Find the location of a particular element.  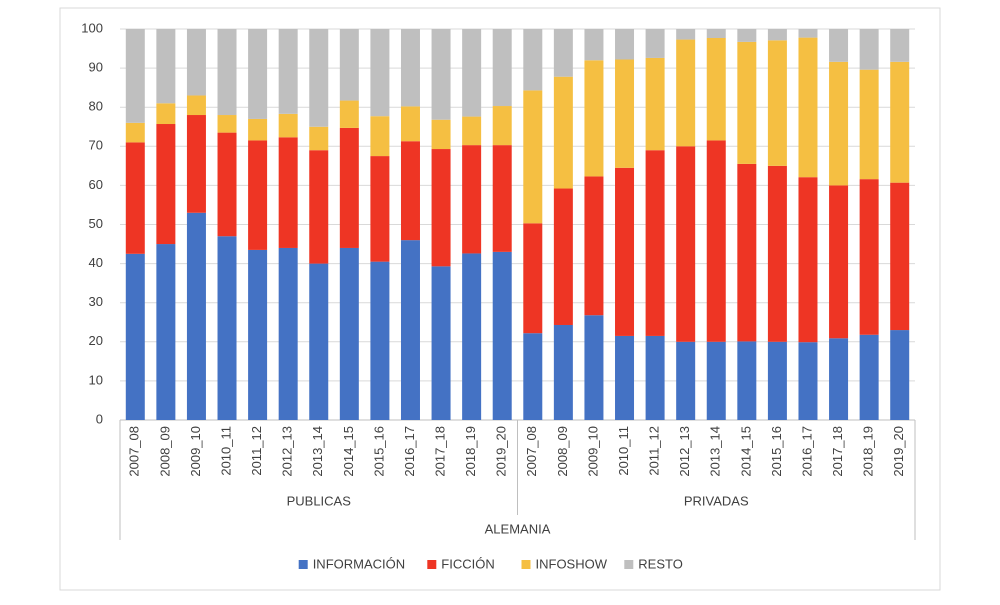

y-tick-label: 40 is located at coordinates (96, 262).